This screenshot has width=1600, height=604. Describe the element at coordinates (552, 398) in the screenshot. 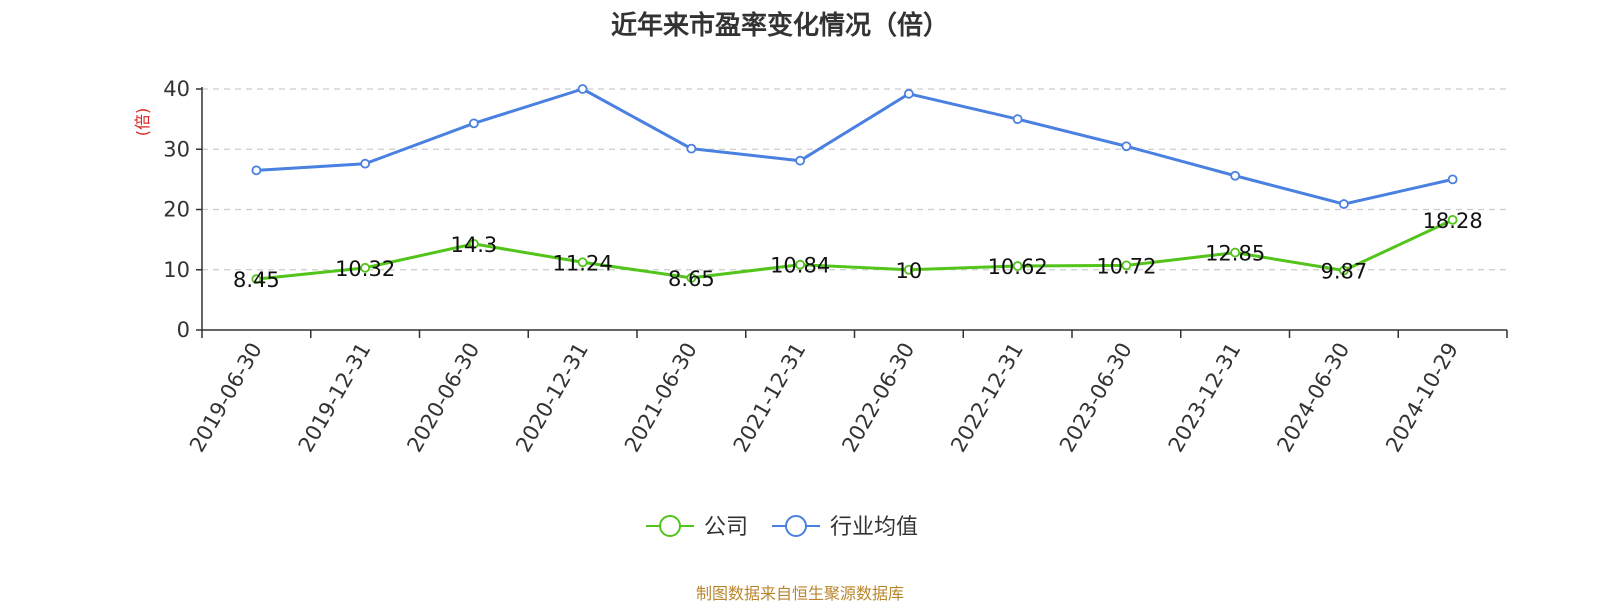

I see `x-tick-label: 2020-12-31` at that location.